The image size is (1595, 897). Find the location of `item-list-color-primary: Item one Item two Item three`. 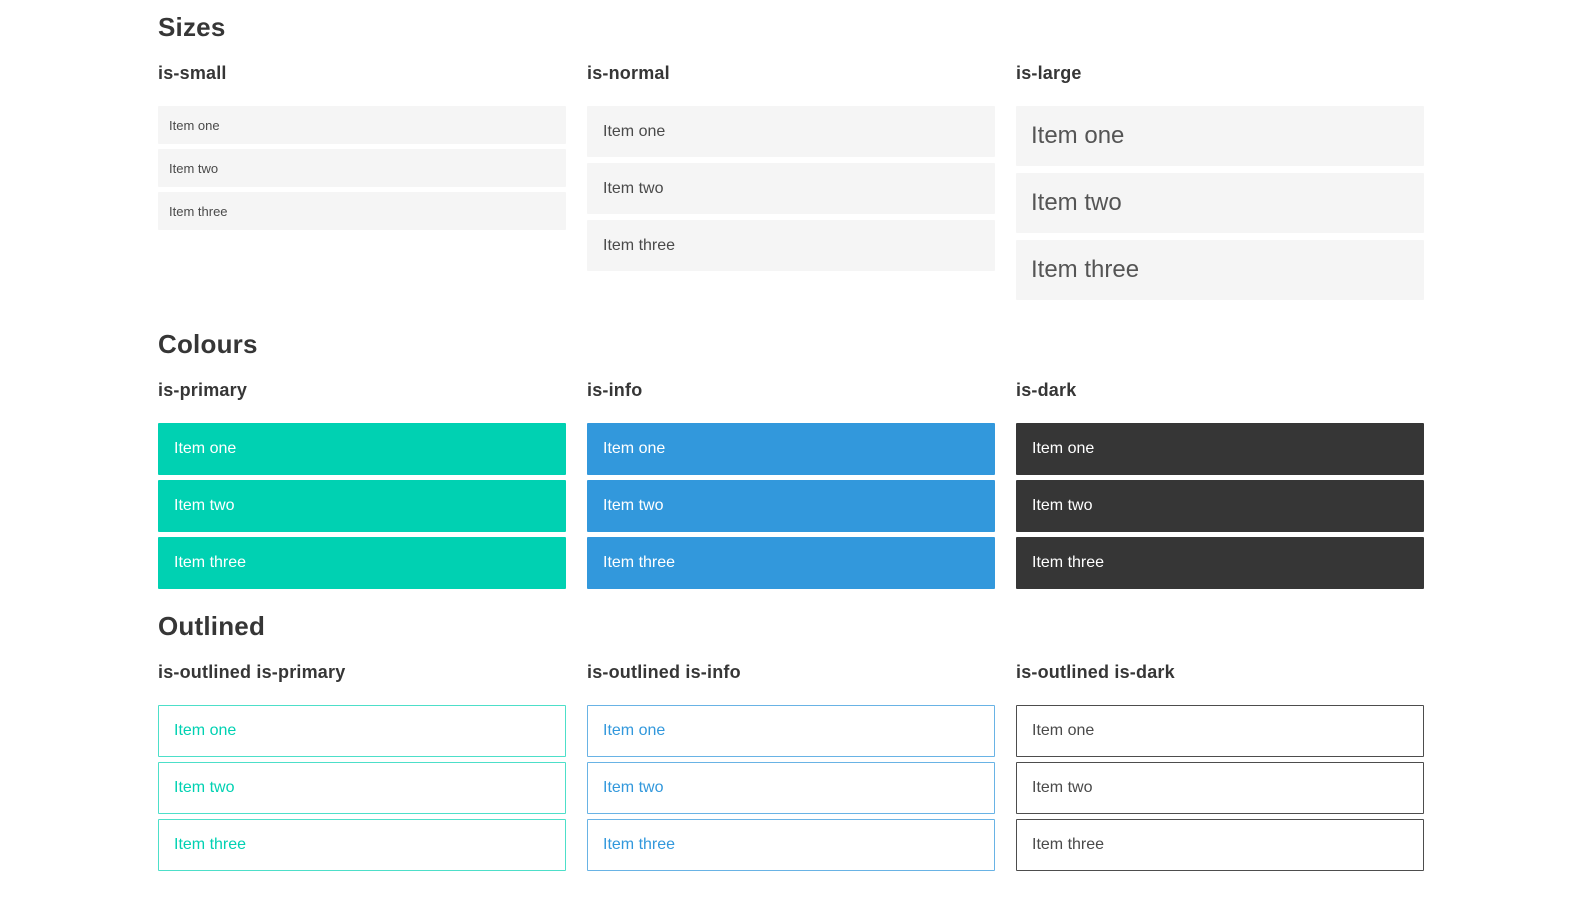

item-list-color-primary: Item one Item two Item three is located at coordinates (362, 506).